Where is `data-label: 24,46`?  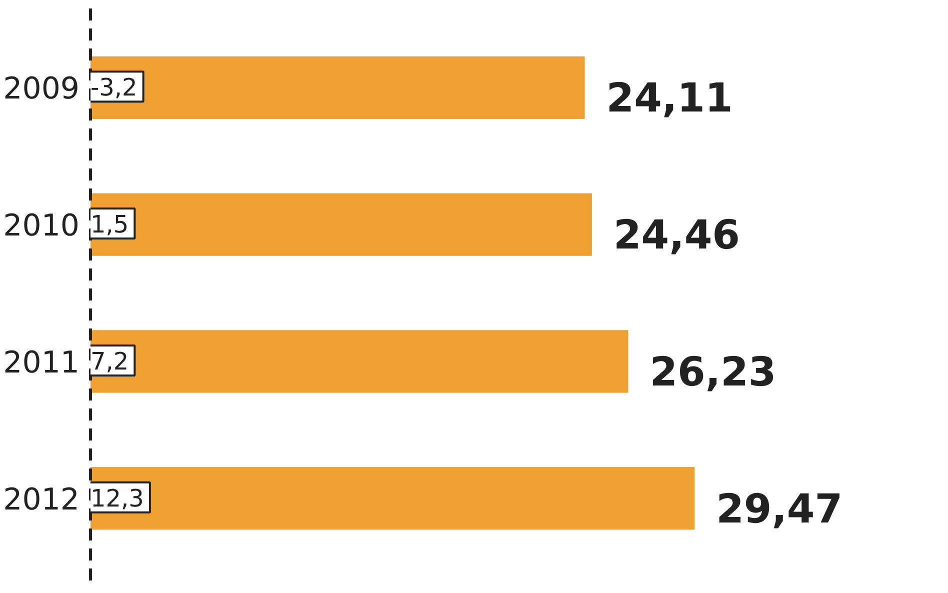 data-label: 24,46 is located at coordinates (676, 235).